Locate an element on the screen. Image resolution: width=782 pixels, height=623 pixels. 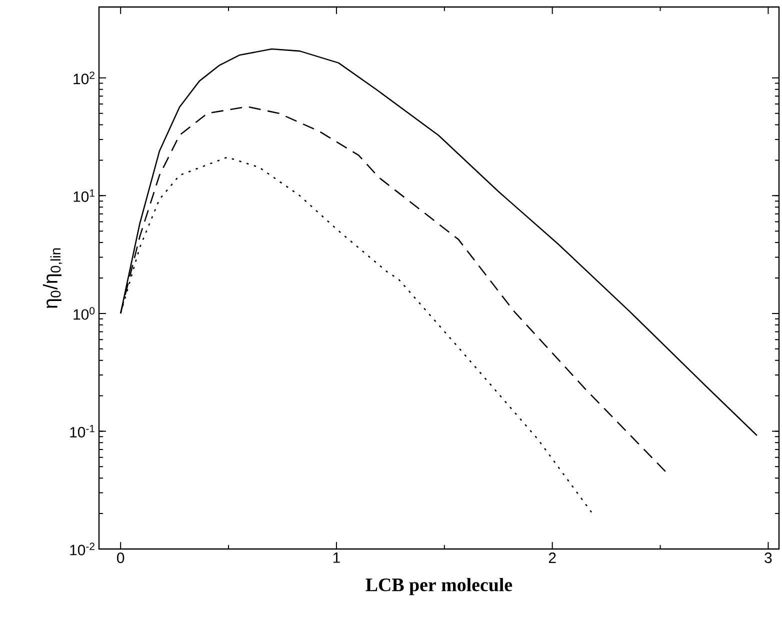
y-axis-title: η$_{0}$/η$_{0,lin}$ is located at coordinates (52, 278).